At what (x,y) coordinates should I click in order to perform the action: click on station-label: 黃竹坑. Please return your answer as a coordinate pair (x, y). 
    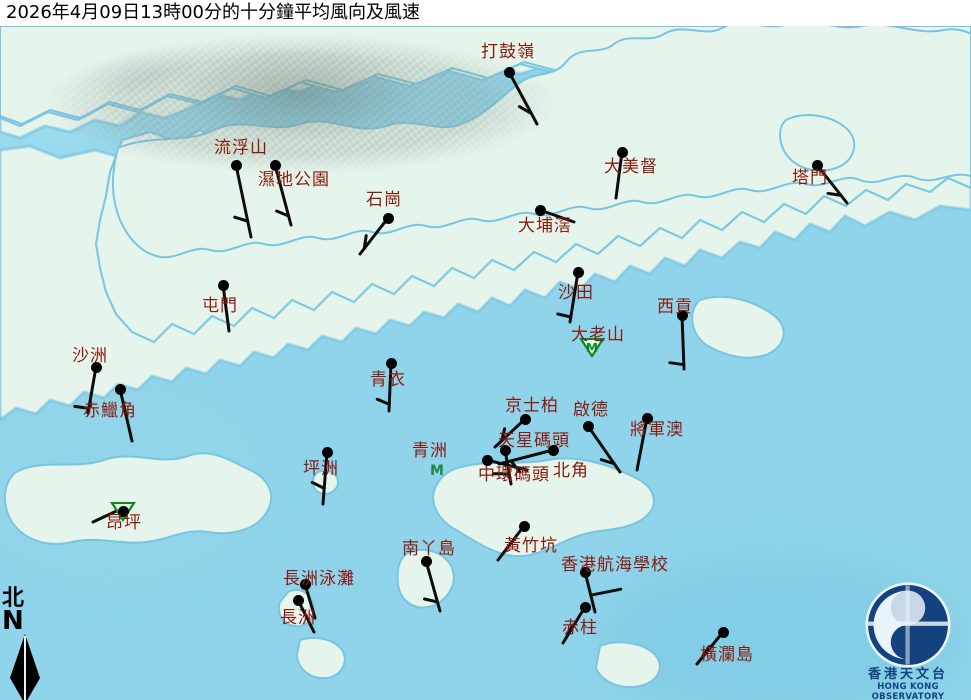
    Looking at the image, I should click on (531, 546).